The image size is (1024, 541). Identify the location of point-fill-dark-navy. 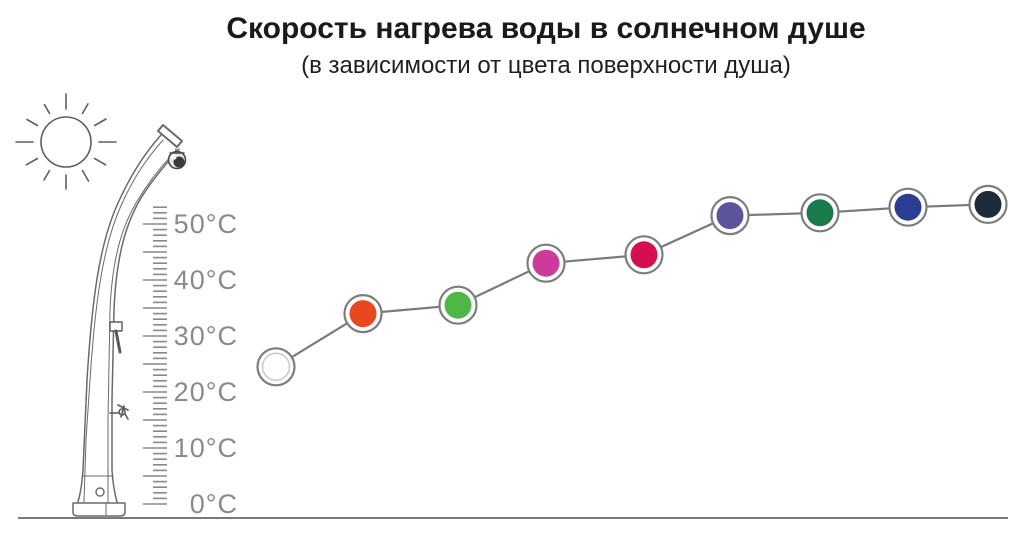
(988, 204).